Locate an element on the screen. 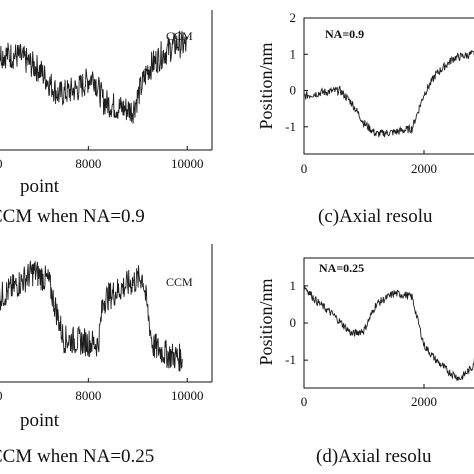  inner-label: NA=0.25 is located at coordinates (341, 268).